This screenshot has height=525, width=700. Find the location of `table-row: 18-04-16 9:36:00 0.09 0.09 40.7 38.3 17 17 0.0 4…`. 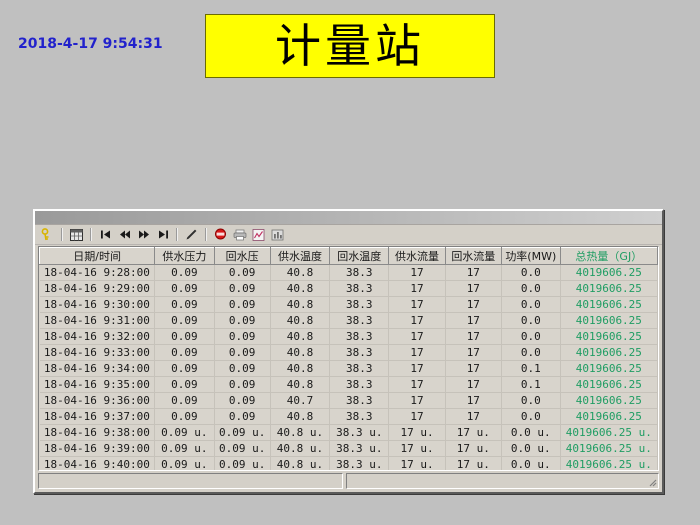

table-row: 18-04-16 9:36:00 0.09 0.09 40.7 38.3 17 17 0.0 4… is located at coordinates (348, 400).